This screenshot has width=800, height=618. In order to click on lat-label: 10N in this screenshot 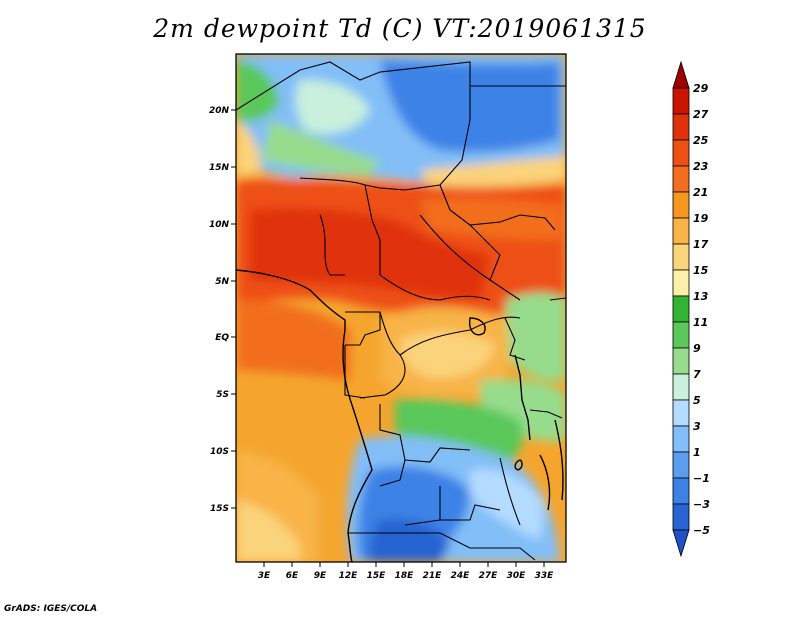, I will do `click(219, 225)`.